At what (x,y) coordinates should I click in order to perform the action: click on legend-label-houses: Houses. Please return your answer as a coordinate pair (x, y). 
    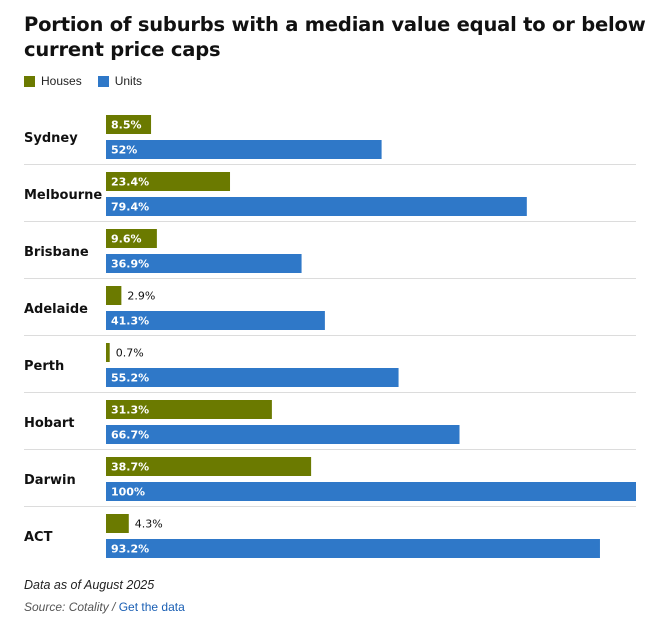
    Looking at the image, I should click on (61, 81).